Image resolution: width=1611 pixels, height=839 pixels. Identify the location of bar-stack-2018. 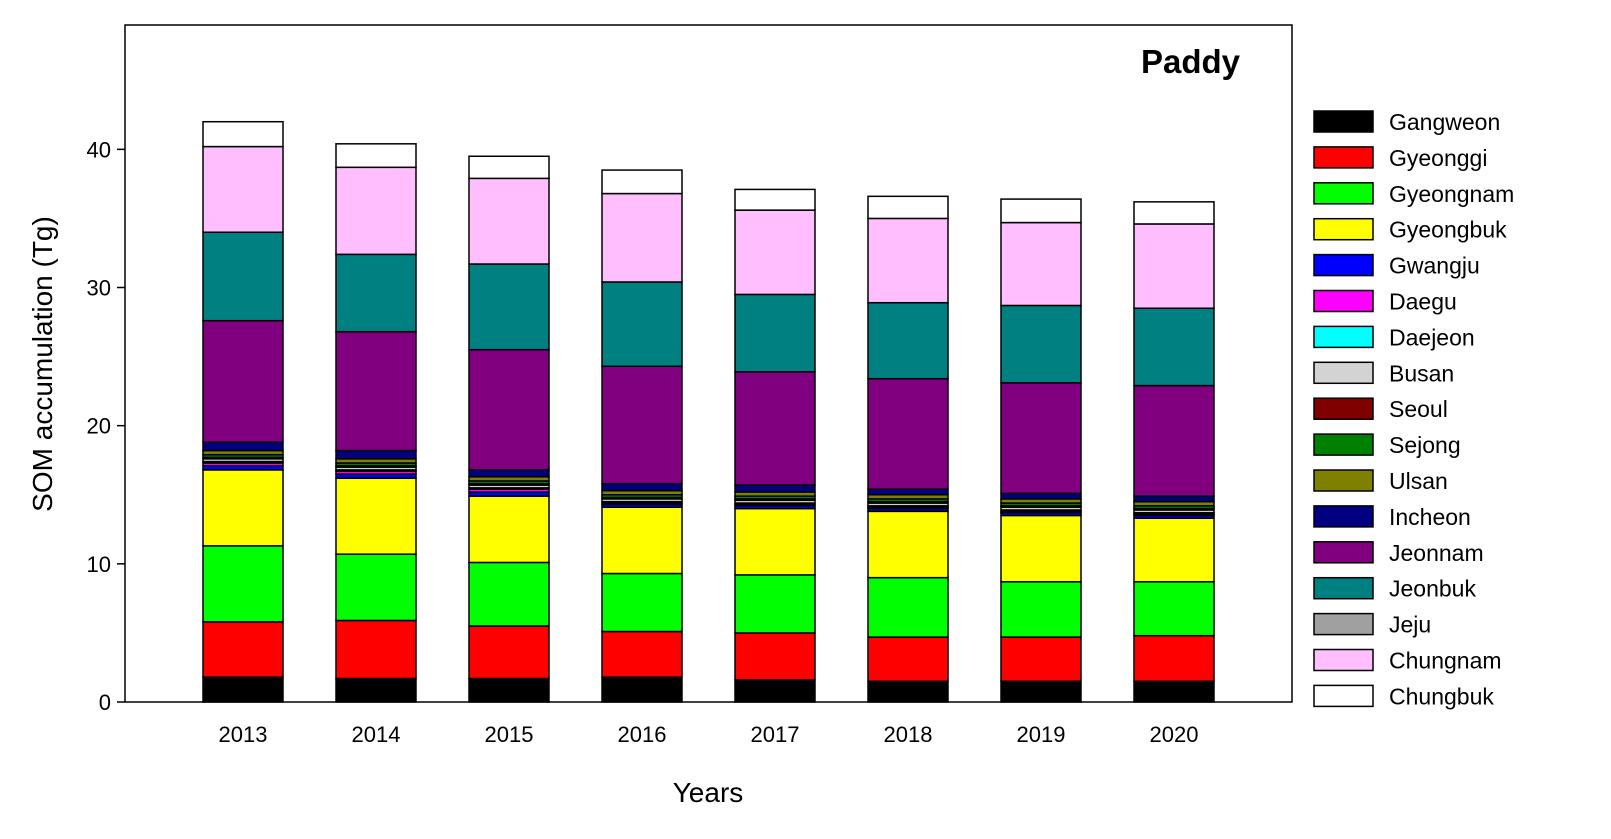
(908, 449).